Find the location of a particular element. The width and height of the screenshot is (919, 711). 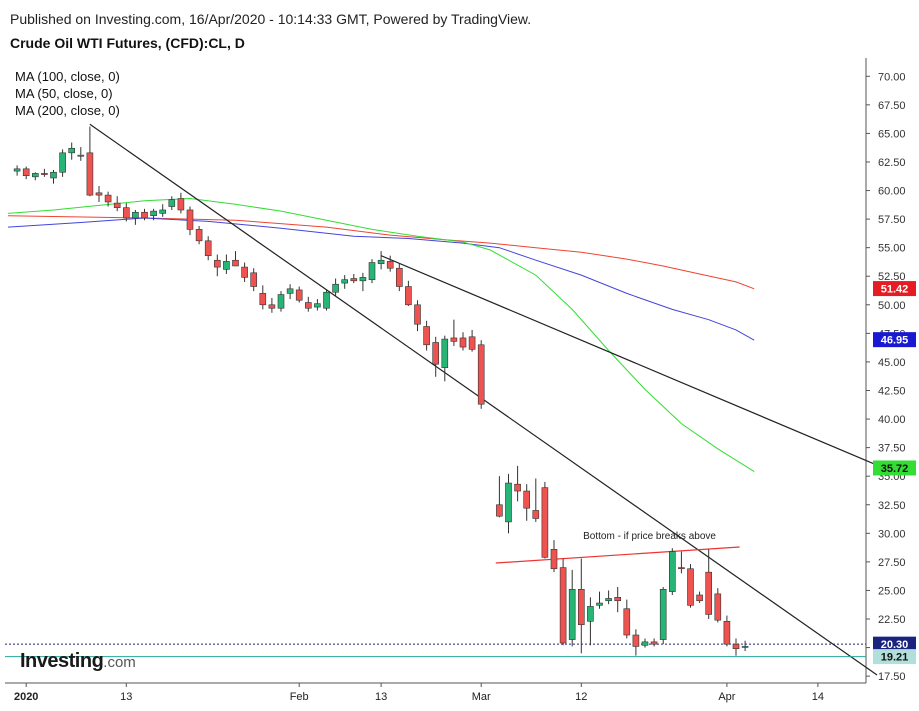

axis-value-label: 19.21 is located at coordinates (895, 658).